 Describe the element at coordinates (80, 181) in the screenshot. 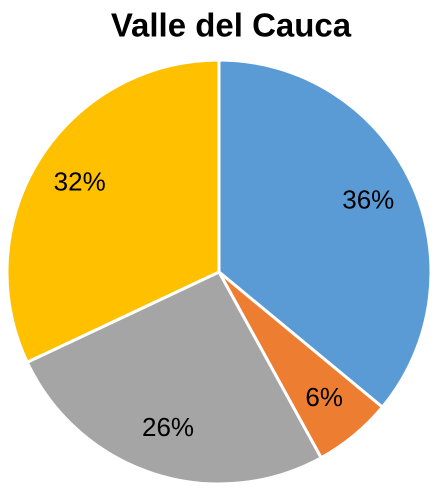

I see `data-label: 32%` at that location.